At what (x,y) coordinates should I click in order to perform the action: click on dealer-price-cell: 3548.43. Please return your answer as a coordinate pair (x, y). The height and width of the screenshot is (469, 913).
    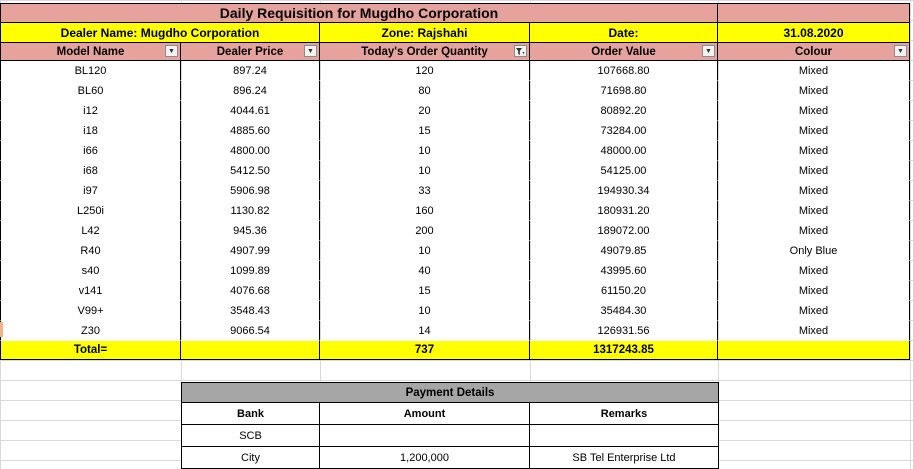
    Looking at the image, I should click on (250, 311).